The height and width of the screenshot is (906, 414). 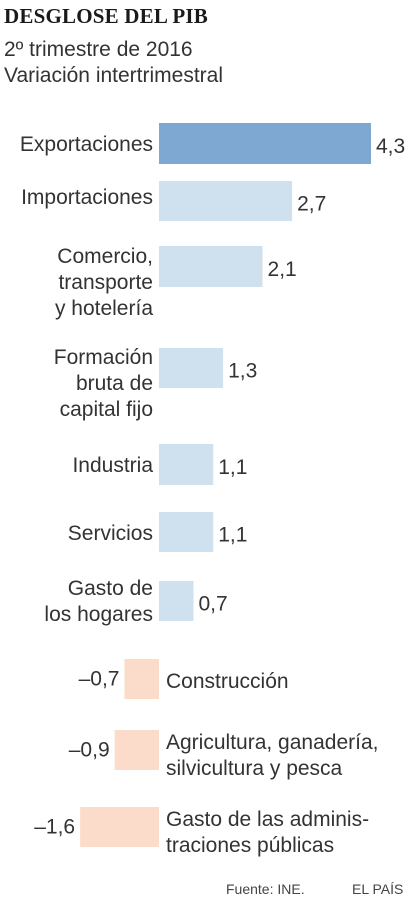 What do you see at coordinates (265, 889) in the screenshot?
I see `source-note: Fuente: INE.` at bounding box center [265, 889].